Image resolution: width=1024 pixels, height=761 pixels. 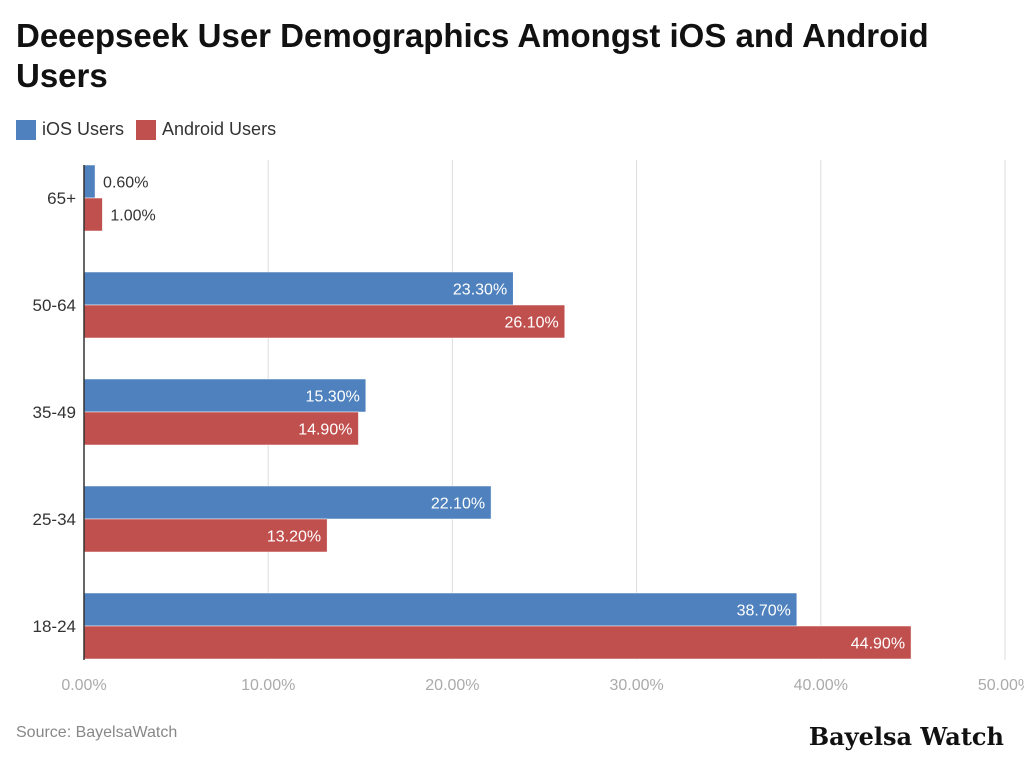 What do you see at coordinates (219, 129) in the screenshot?
I see `legend-label-android: Android Users` at bounding box center [219, 129].